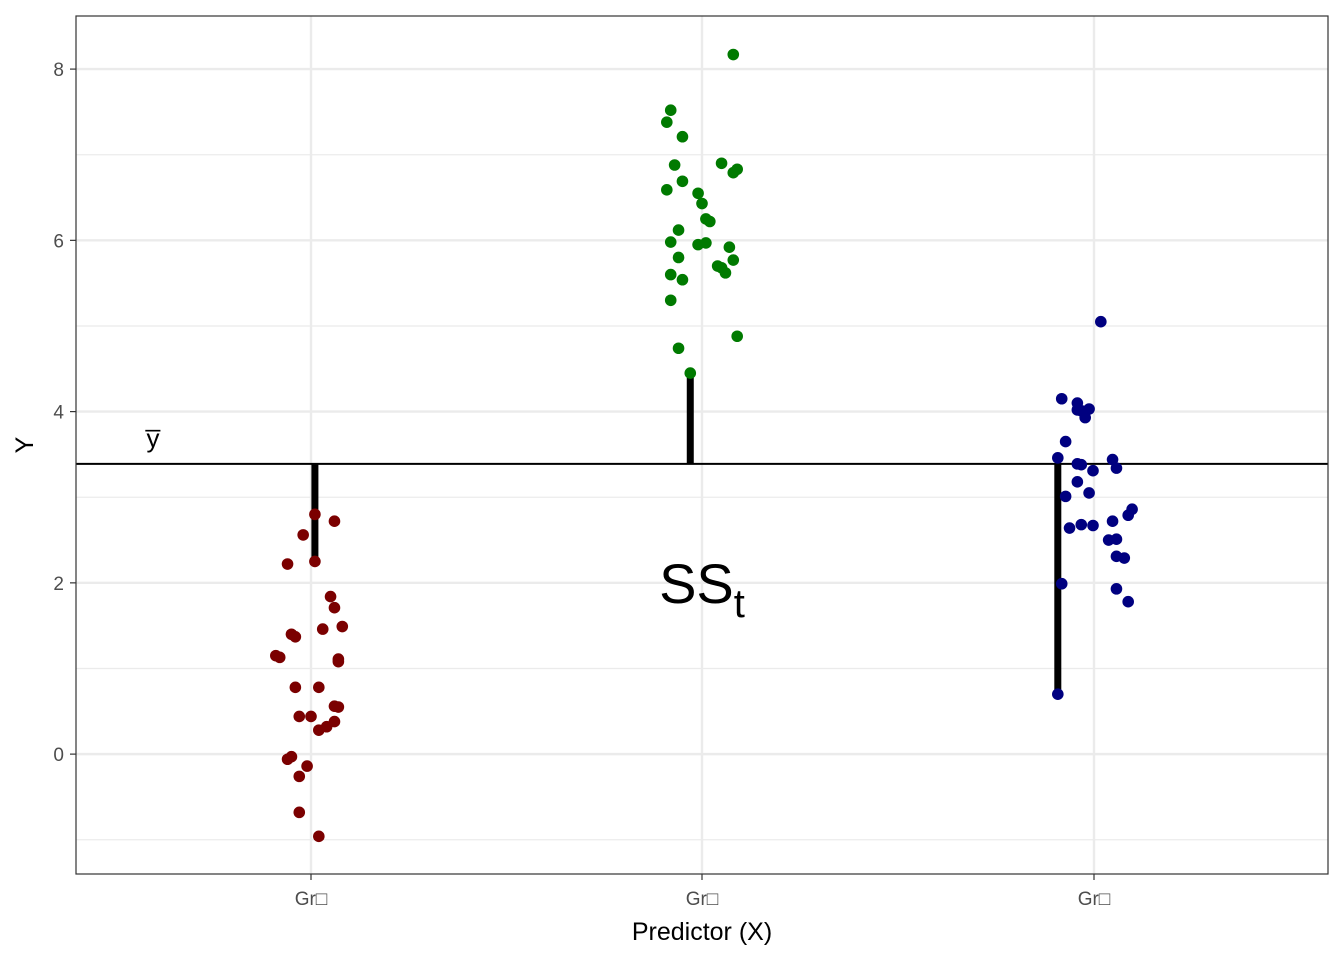  Describe the element at coordinates (58, 755) in the screenshot. I see `y-tick-label: 0` at that location.